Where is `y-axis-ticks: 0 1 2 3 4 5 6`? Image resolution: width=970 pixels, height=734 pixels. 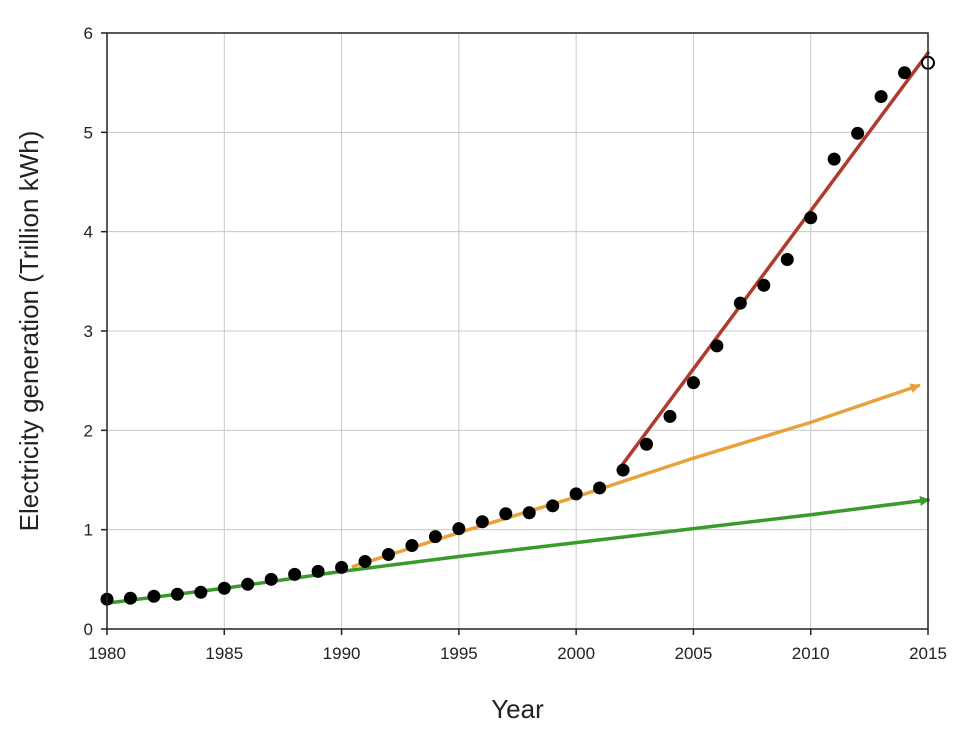 y-axis-ticks: 0 1 2 3 4 5 6 is located at coordinates (95, 331).